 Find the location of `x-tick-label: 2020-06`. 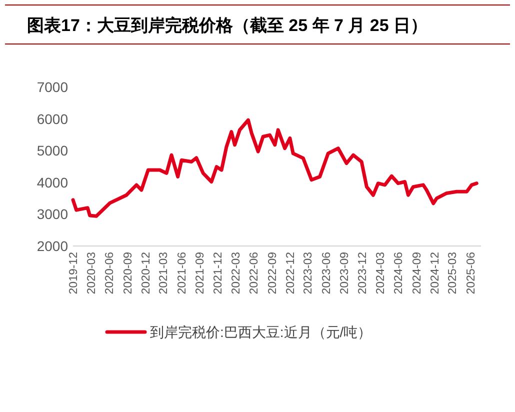

x-tick-label: 2020-06 is located at coordinates (110, 273).